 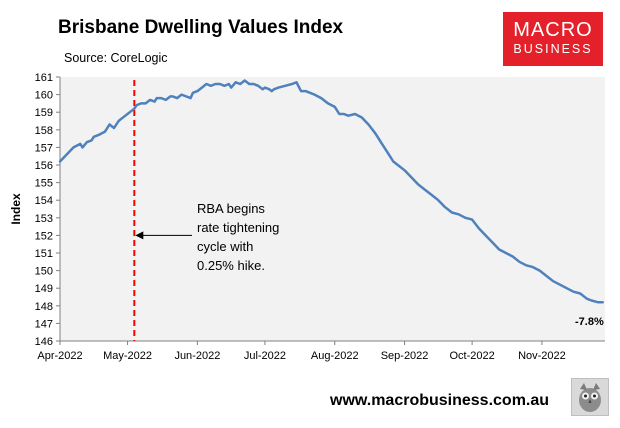 What do you see at coordinates (231, 208) in the screenshot?
I see `annotation-line-1: RBA begins` at bounding box center [231, 208].